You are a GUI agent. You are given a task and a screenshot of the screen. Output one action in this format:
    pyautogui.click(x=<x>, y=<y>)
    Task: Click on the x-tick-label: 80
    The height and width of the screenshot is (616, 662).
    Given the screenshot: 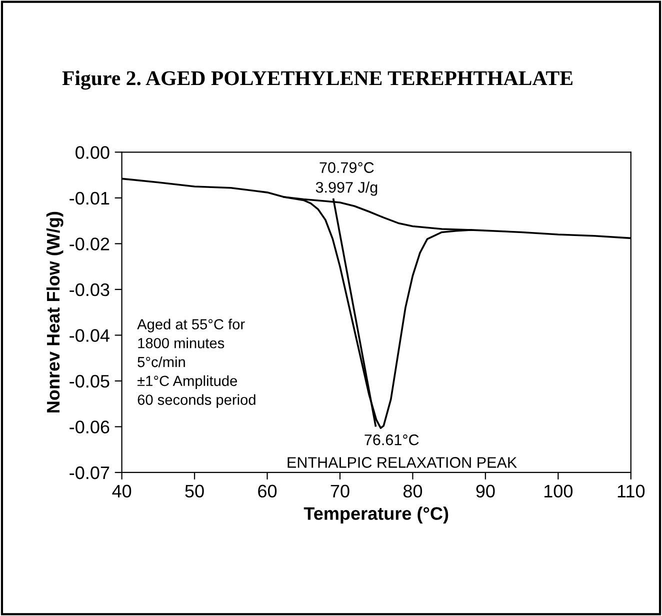 What is the action you would take?
    pyautogui.click(x=412, y=491)
    